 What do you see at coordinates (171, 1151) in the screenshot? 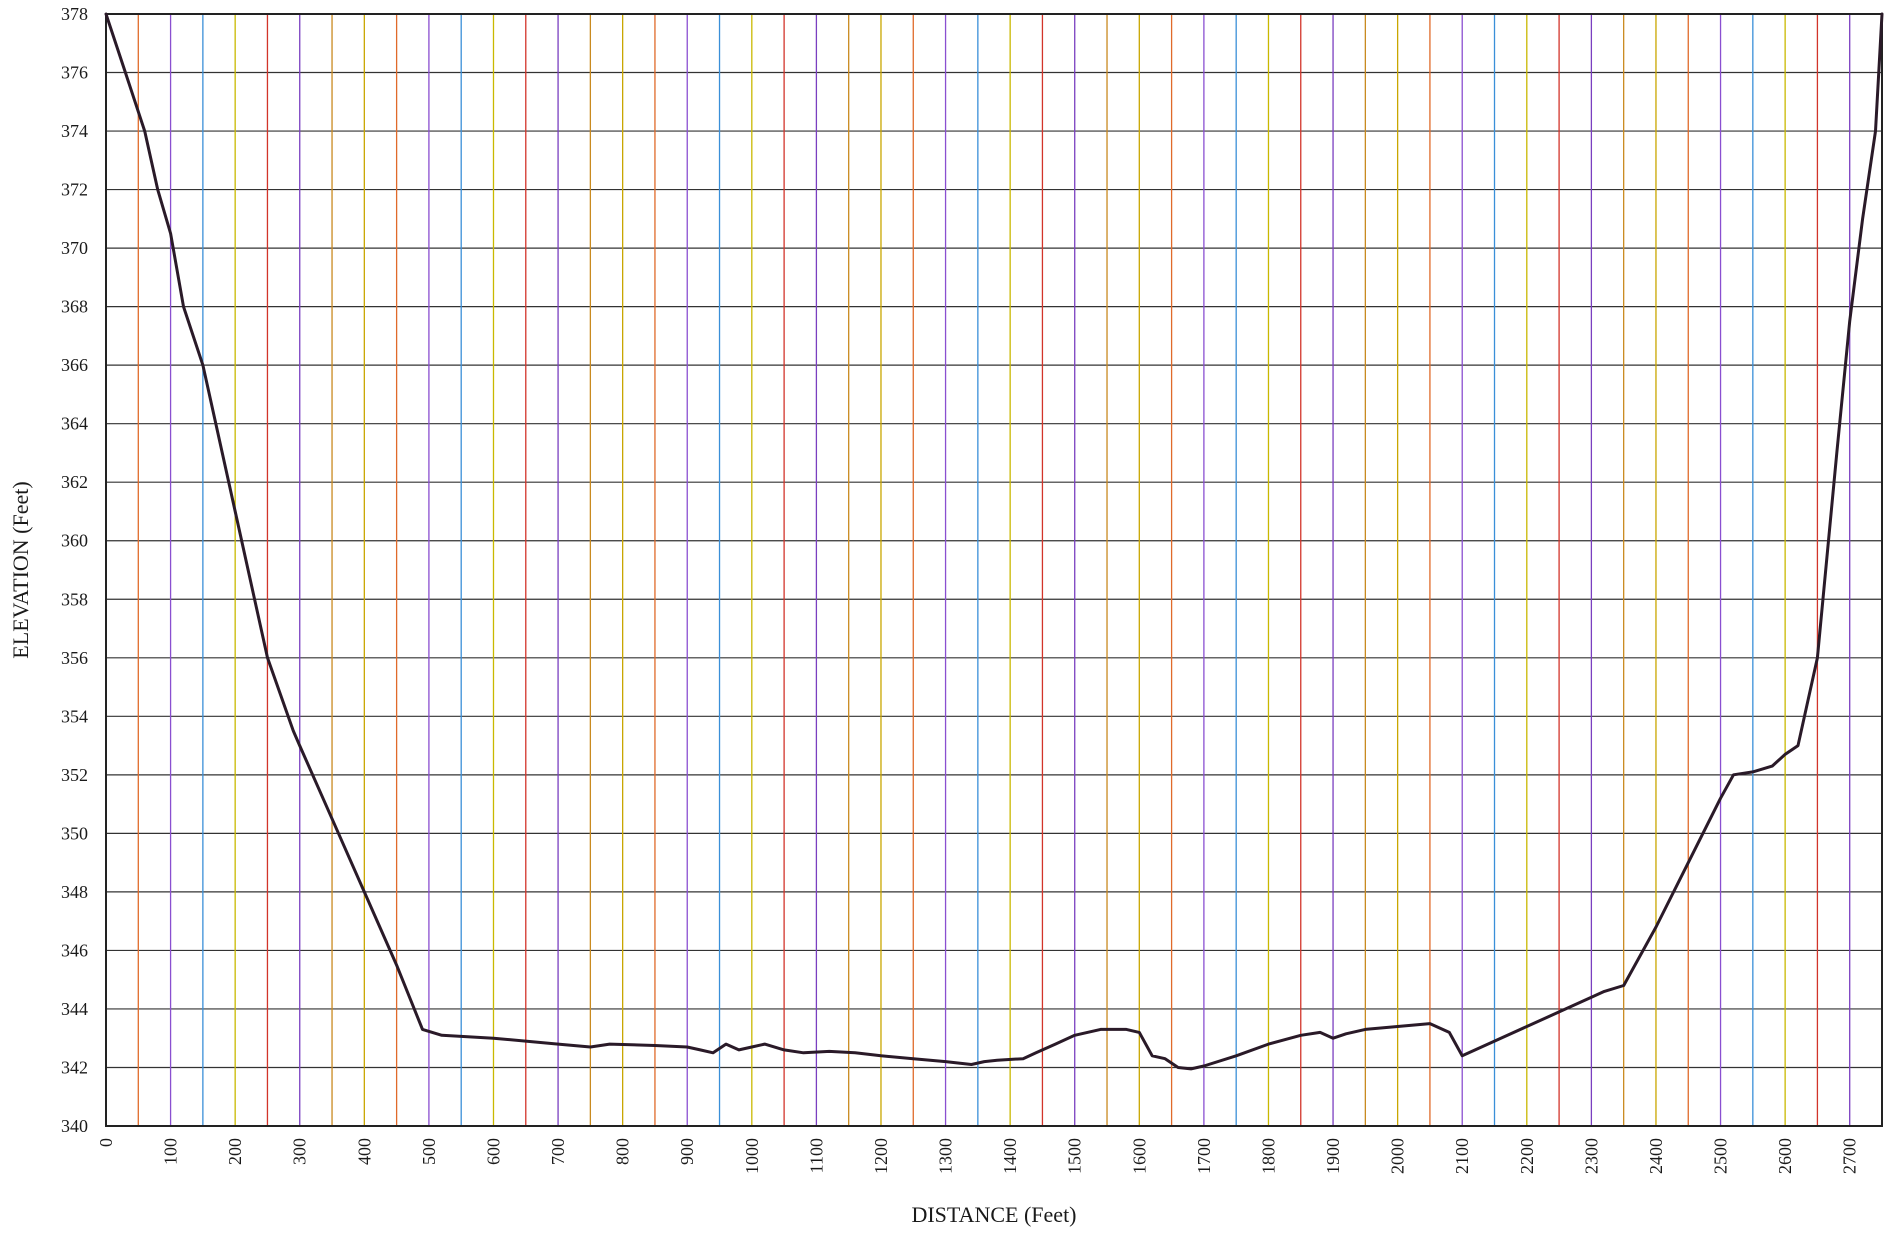
I see `x-tick-label: 100` at bounding box center [171, 1151].